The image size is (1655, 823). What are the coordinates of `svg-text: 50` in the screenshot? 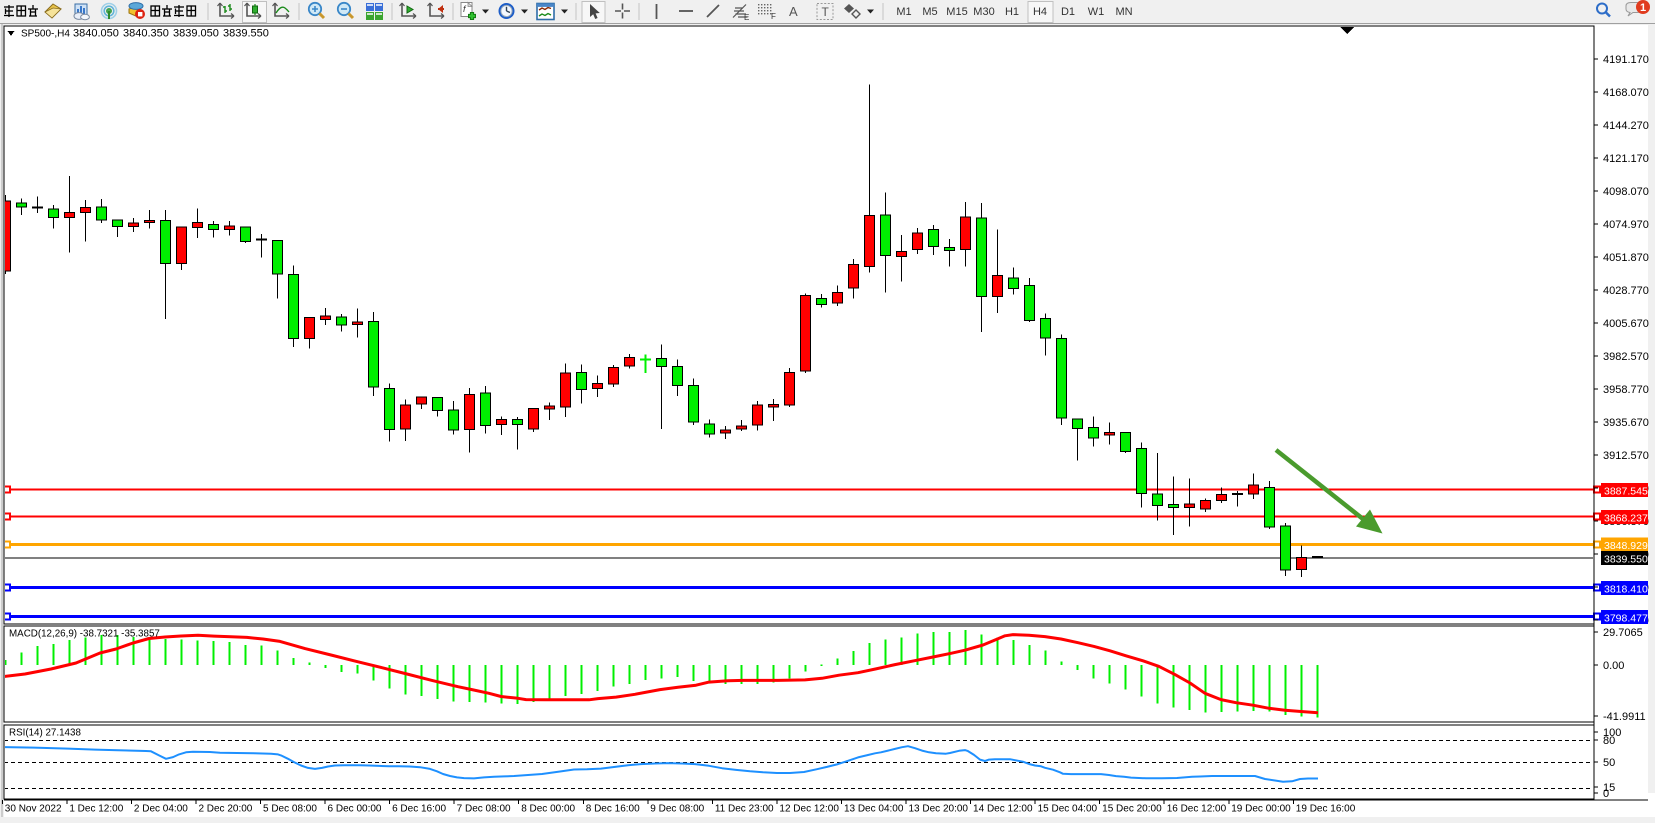 It's located at (1609, 763).